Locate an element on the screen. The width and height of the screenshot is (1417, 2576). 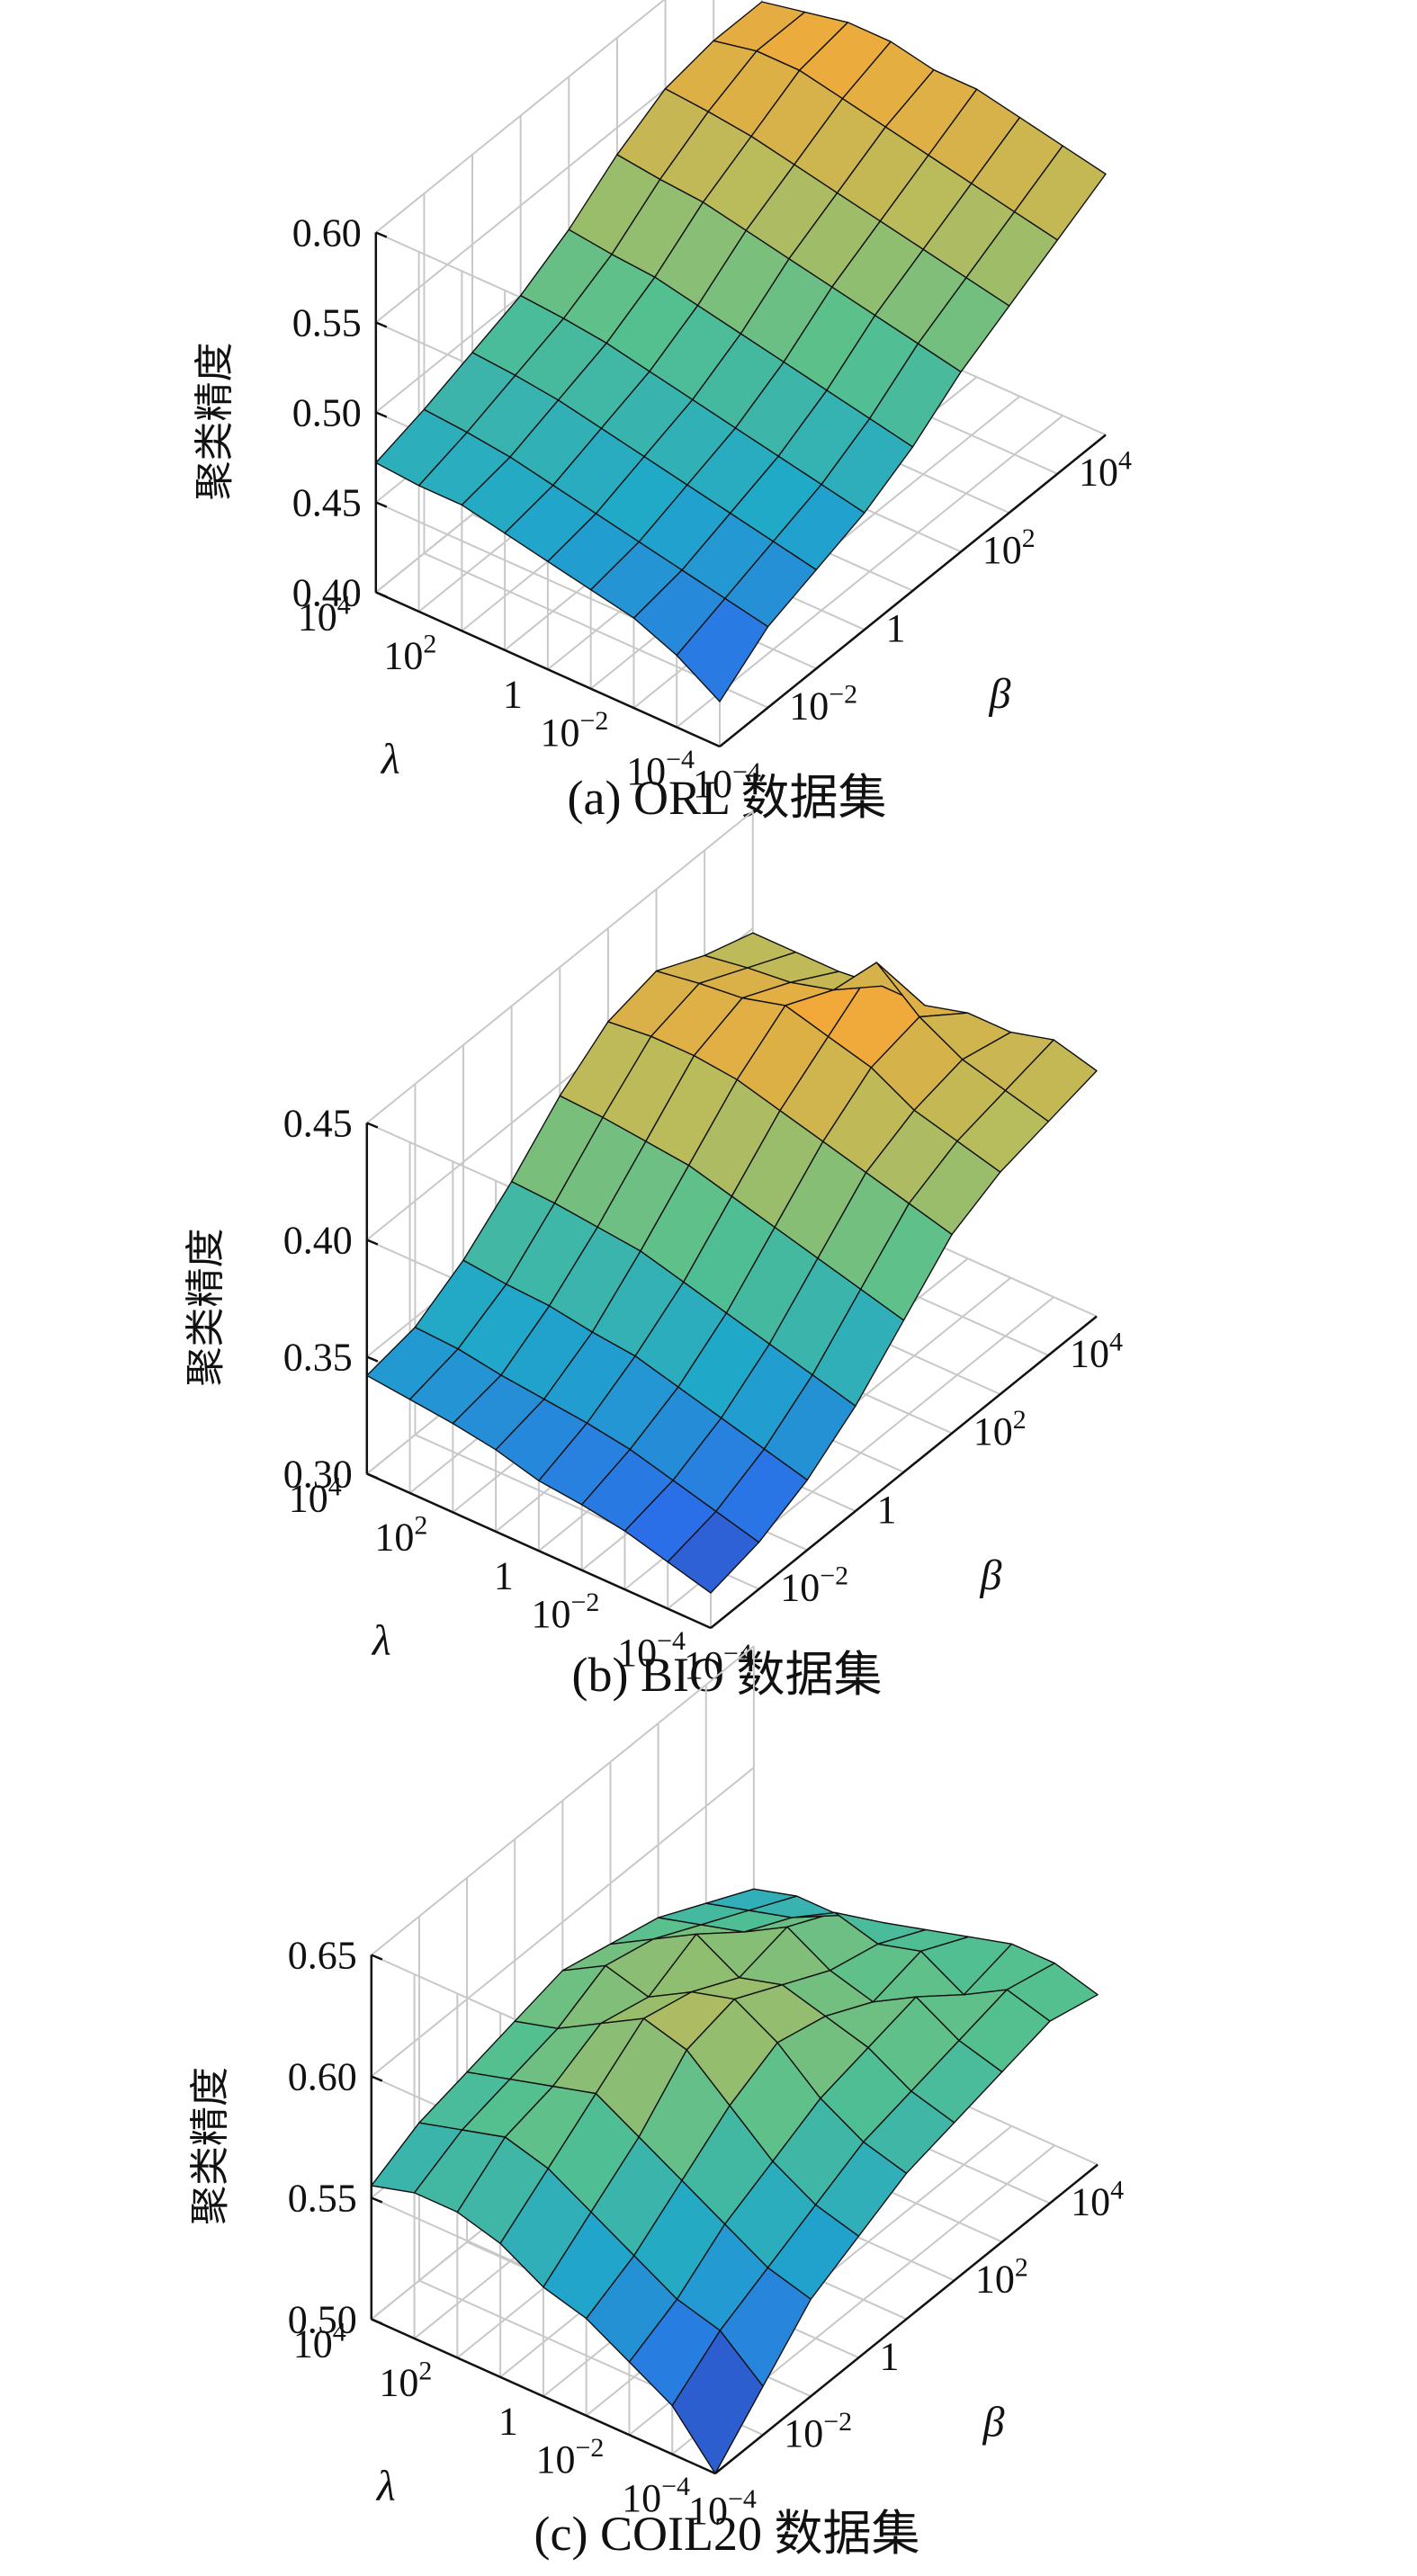
beta-tick-exponent: 2 is located at coordinates (1020, 1420).